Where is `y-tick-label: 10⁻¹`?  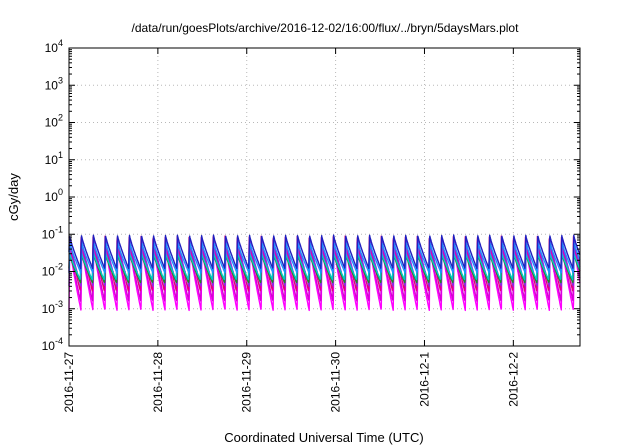 y-tick-label: 10⁻¹ is located at coordinates (52, 232).